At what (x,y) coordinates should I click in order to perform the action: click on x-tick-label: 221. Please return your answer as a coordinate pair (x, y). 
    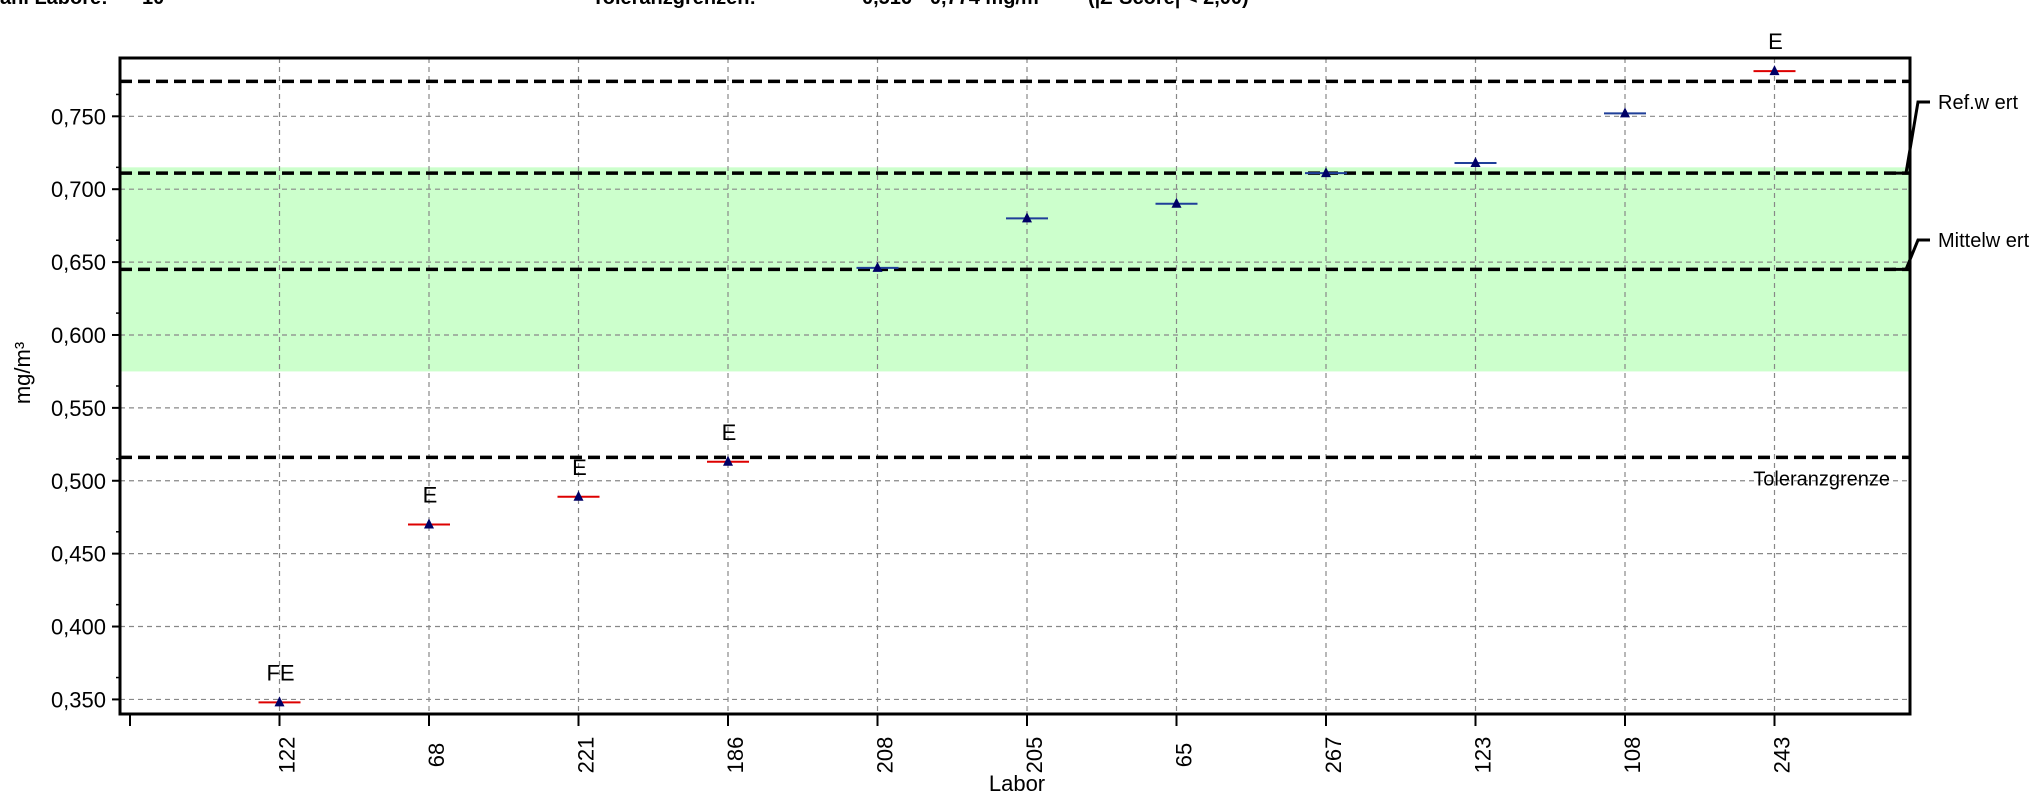
    Looking at the image, I should click on (586, 755).